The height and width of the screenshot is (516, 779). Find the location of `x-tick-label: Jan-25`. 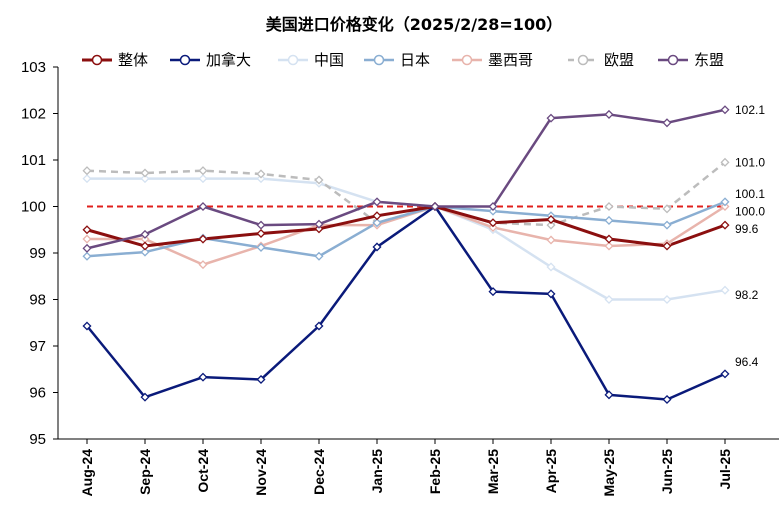

x-tick-label: Jan-25 is located at coordinates (377, 471).